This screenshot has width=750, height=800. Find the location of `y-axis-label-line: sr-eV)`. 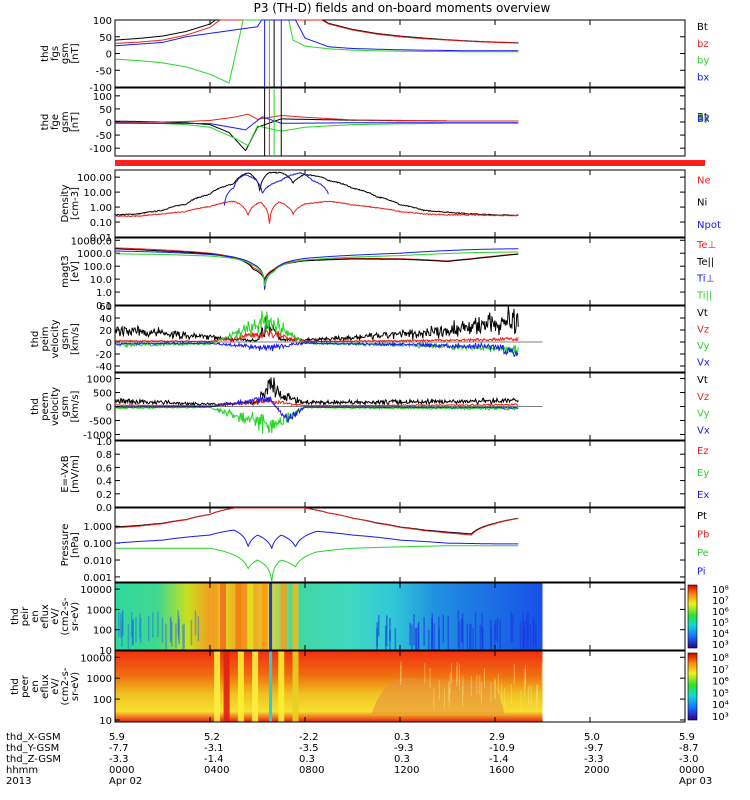

y-axis-label-line: sr-eV) is located at coordinates (75, 686).